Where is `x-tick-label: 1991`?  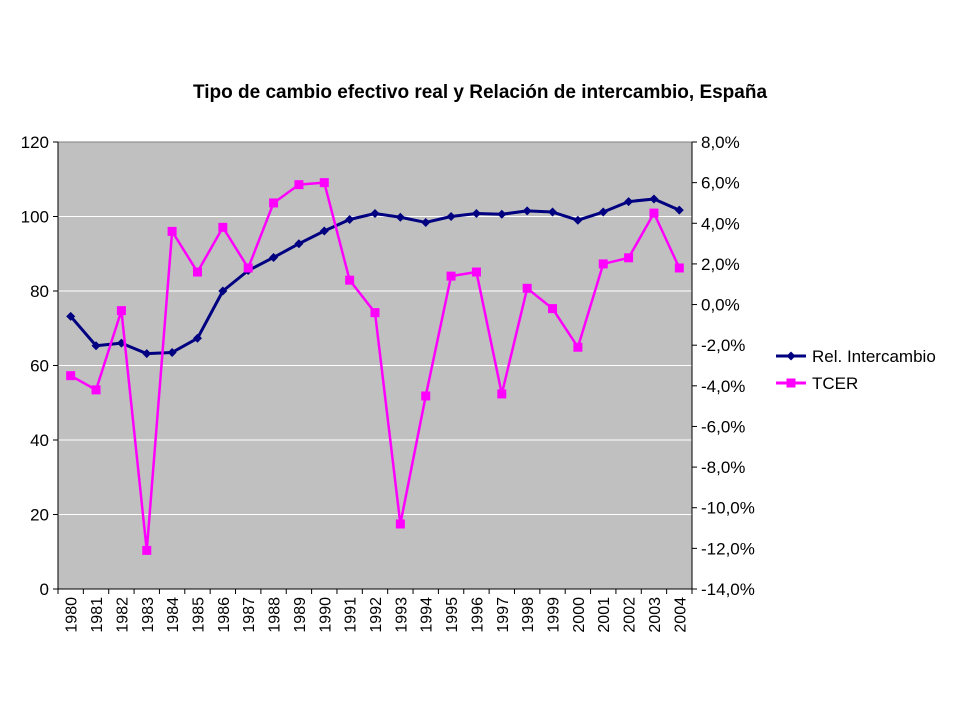
x-tick-label: 1991 is located at coordinates (351, 615).